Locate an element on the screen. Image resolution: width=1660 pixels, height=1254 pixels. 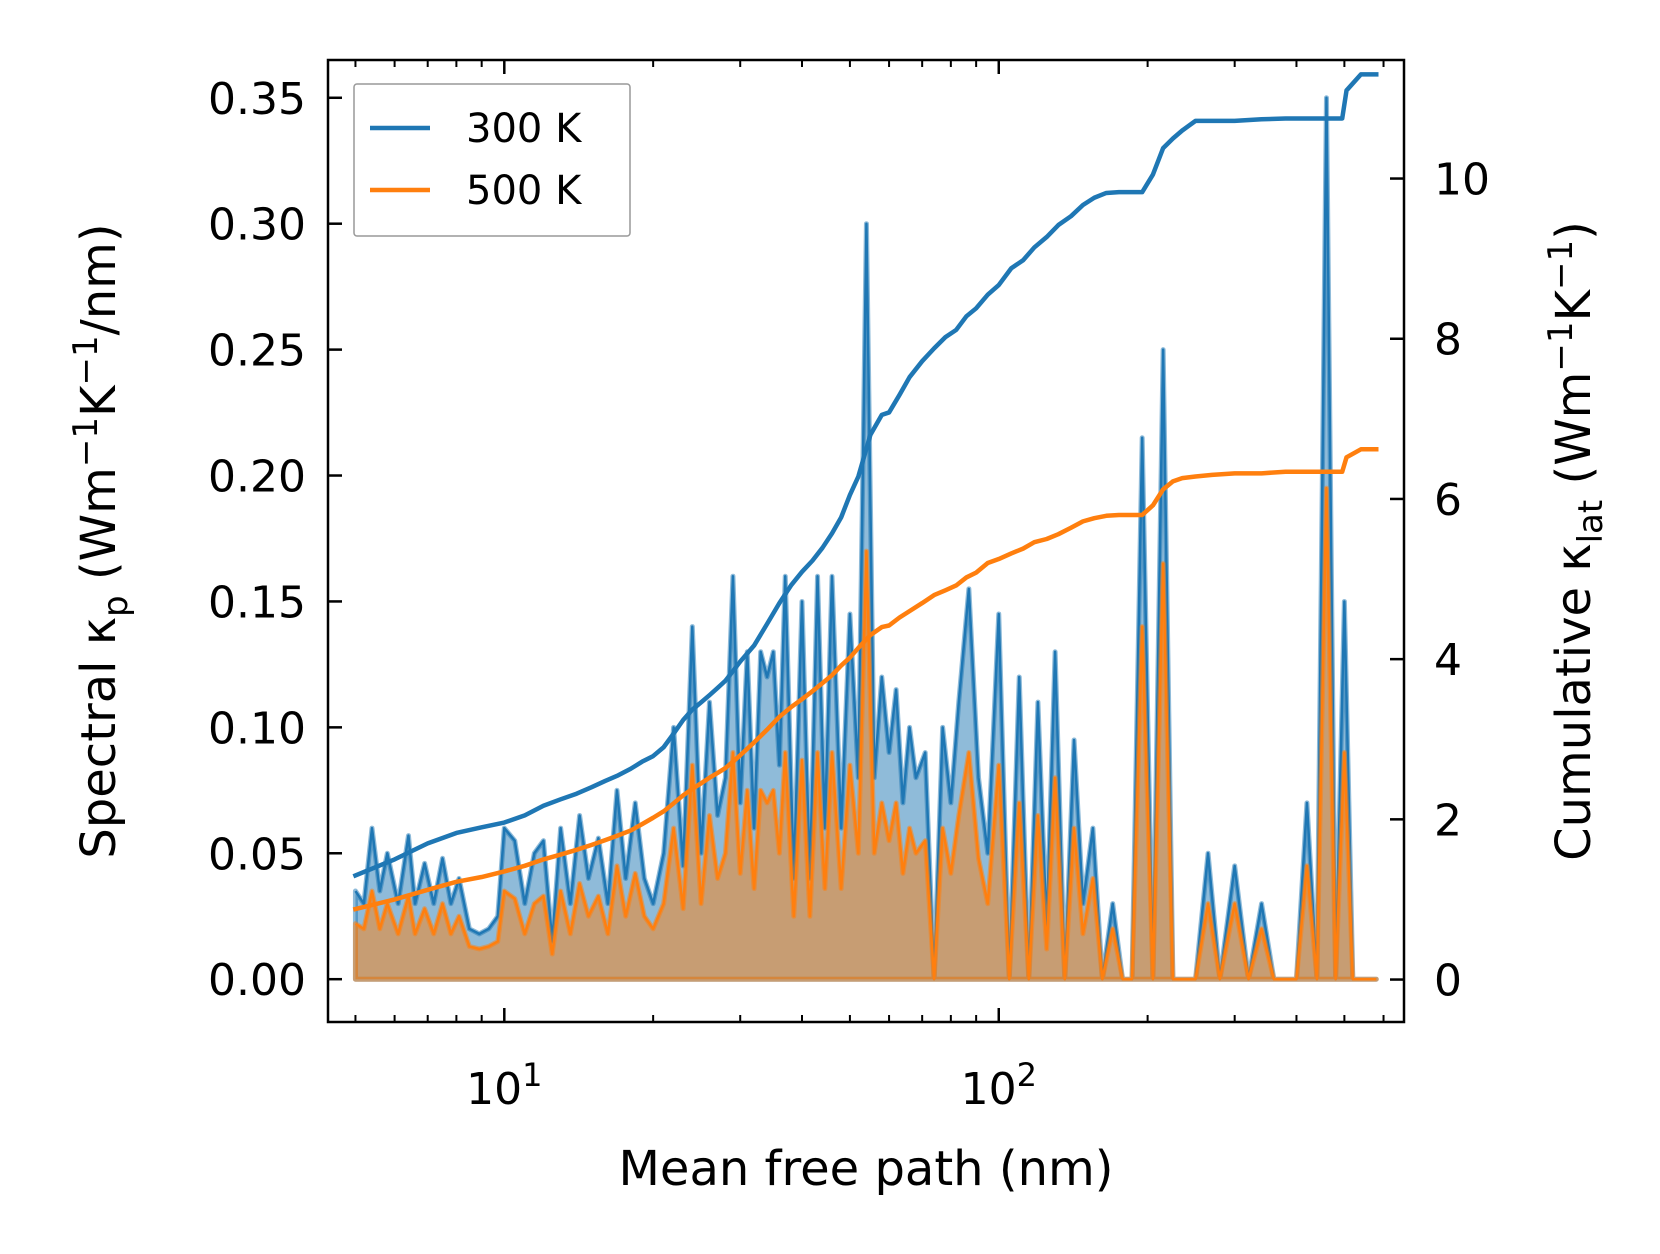
y-left-tick-label: 0.00 is located at coordinates (257, 980).